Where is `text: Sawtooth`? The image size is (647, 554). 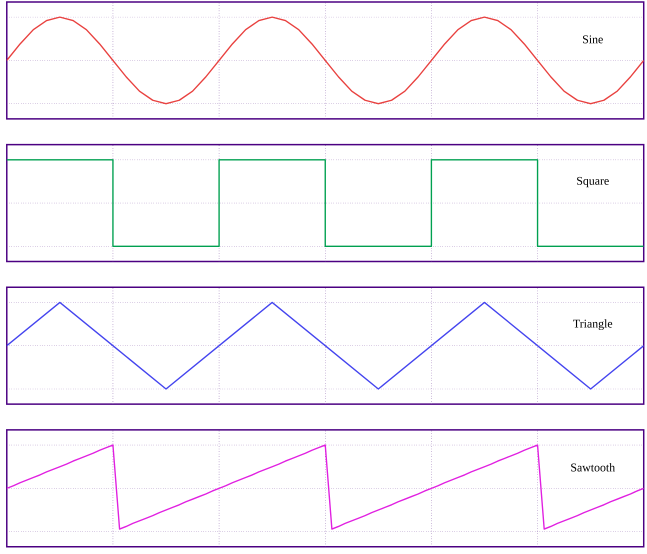
text: Sawtooth is located at coordinates (593, 467).